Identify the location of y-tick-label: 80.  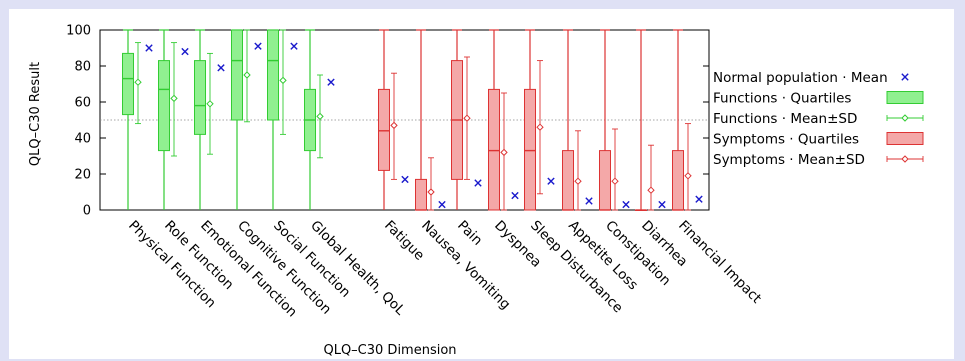
(82, 67).